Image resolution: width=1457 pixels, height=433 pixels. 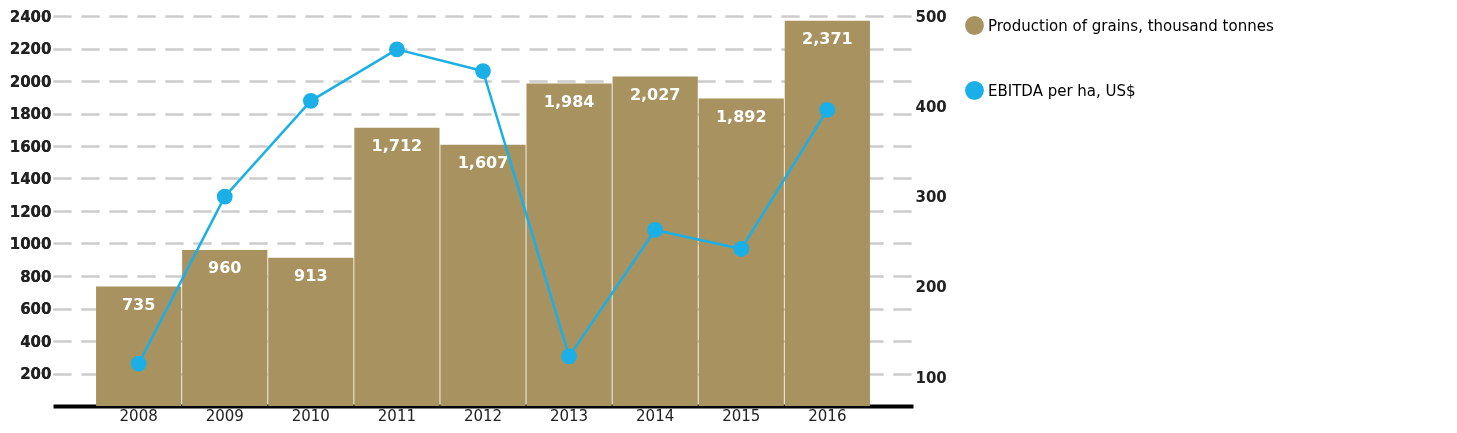 I want to click on legend-label: EBITDA per ha, US$, so click(x=1062, y=90).